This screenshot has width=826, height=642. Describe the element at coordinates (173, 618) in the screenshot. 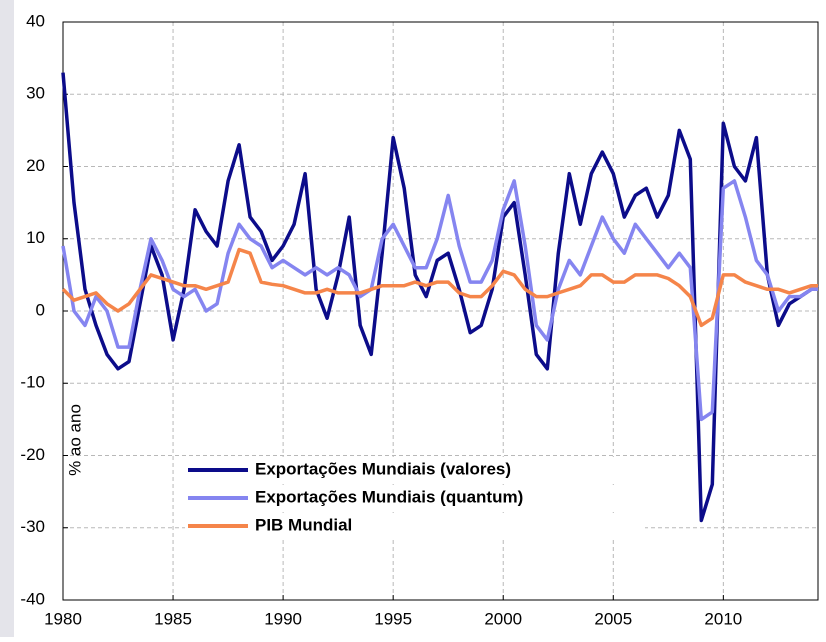

I see `x-tick-label: 1985` at that location.